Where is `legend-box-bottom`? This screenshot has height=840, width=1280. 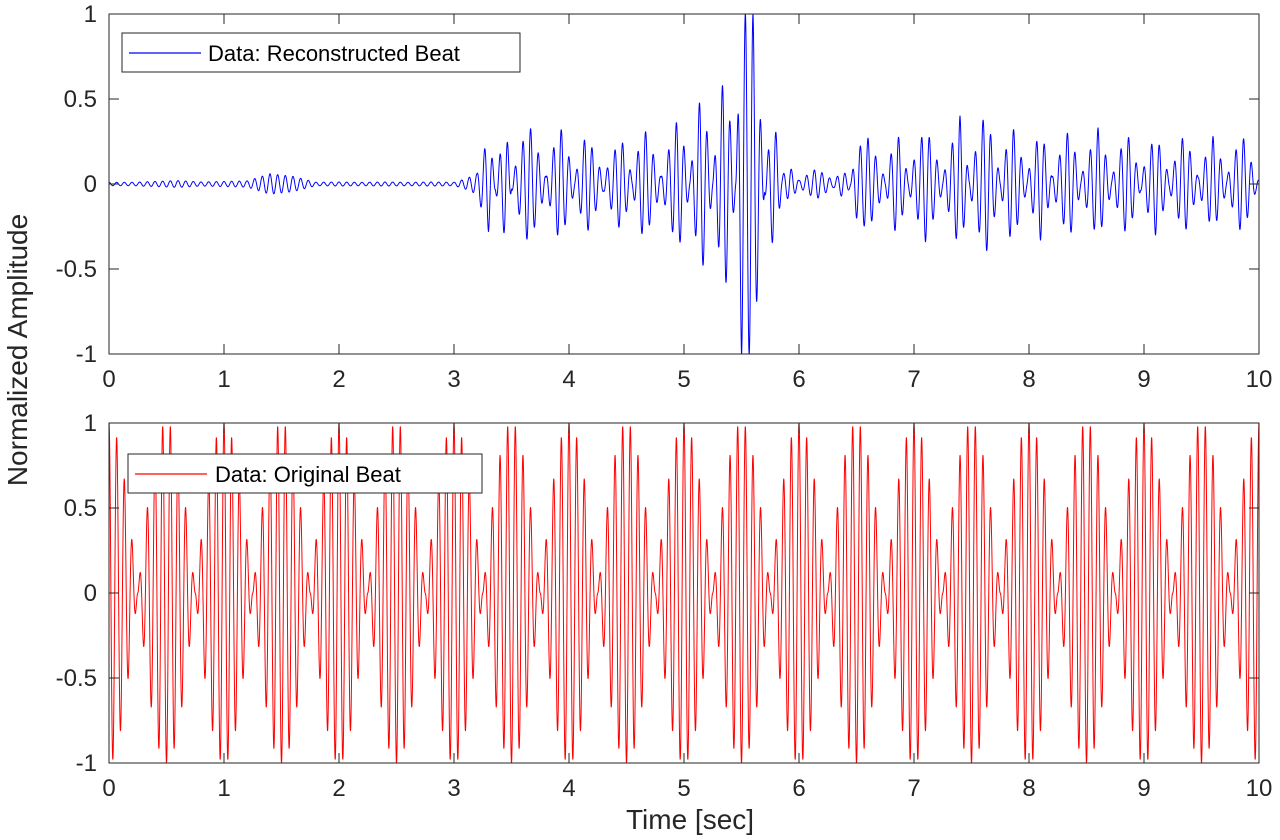
legend-box-bottom is located at coordinates (305, 473).